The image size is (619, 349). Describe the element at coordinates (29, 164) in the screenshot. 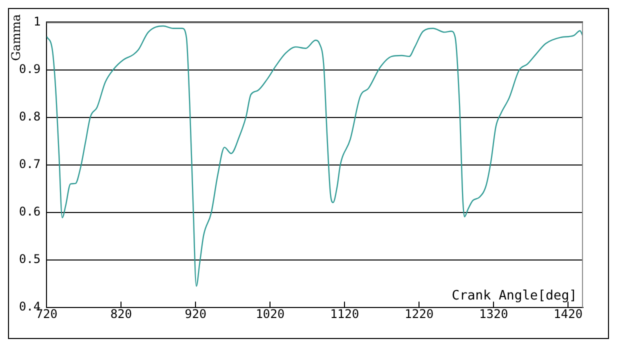

I see `y-tick-label: 0.7` at that location.